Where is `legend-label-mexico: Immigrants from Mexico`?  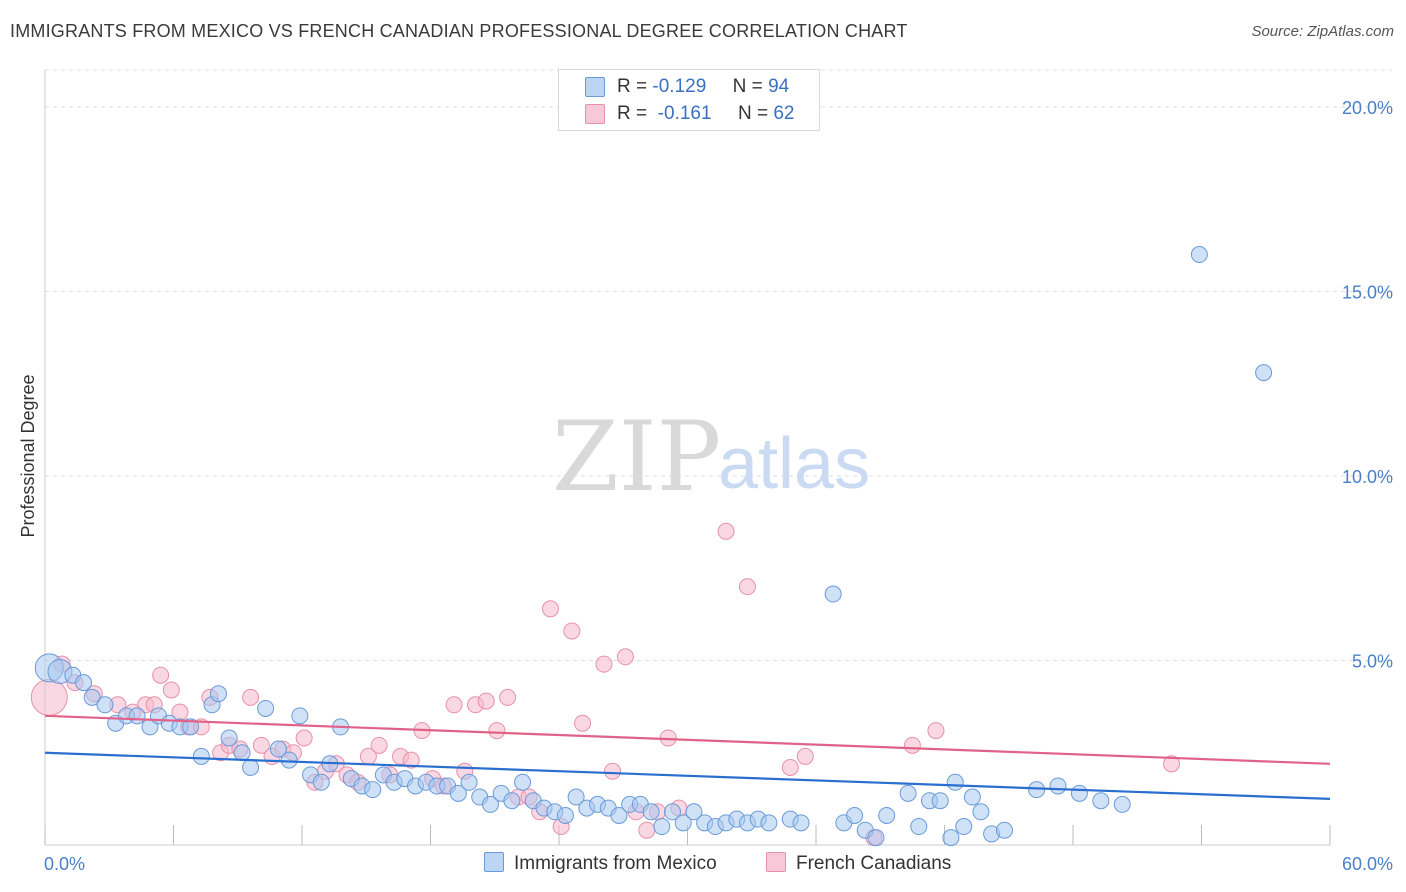 legend-label-mexico: Immigrants from Mexico is located at coordinates (615, 863).